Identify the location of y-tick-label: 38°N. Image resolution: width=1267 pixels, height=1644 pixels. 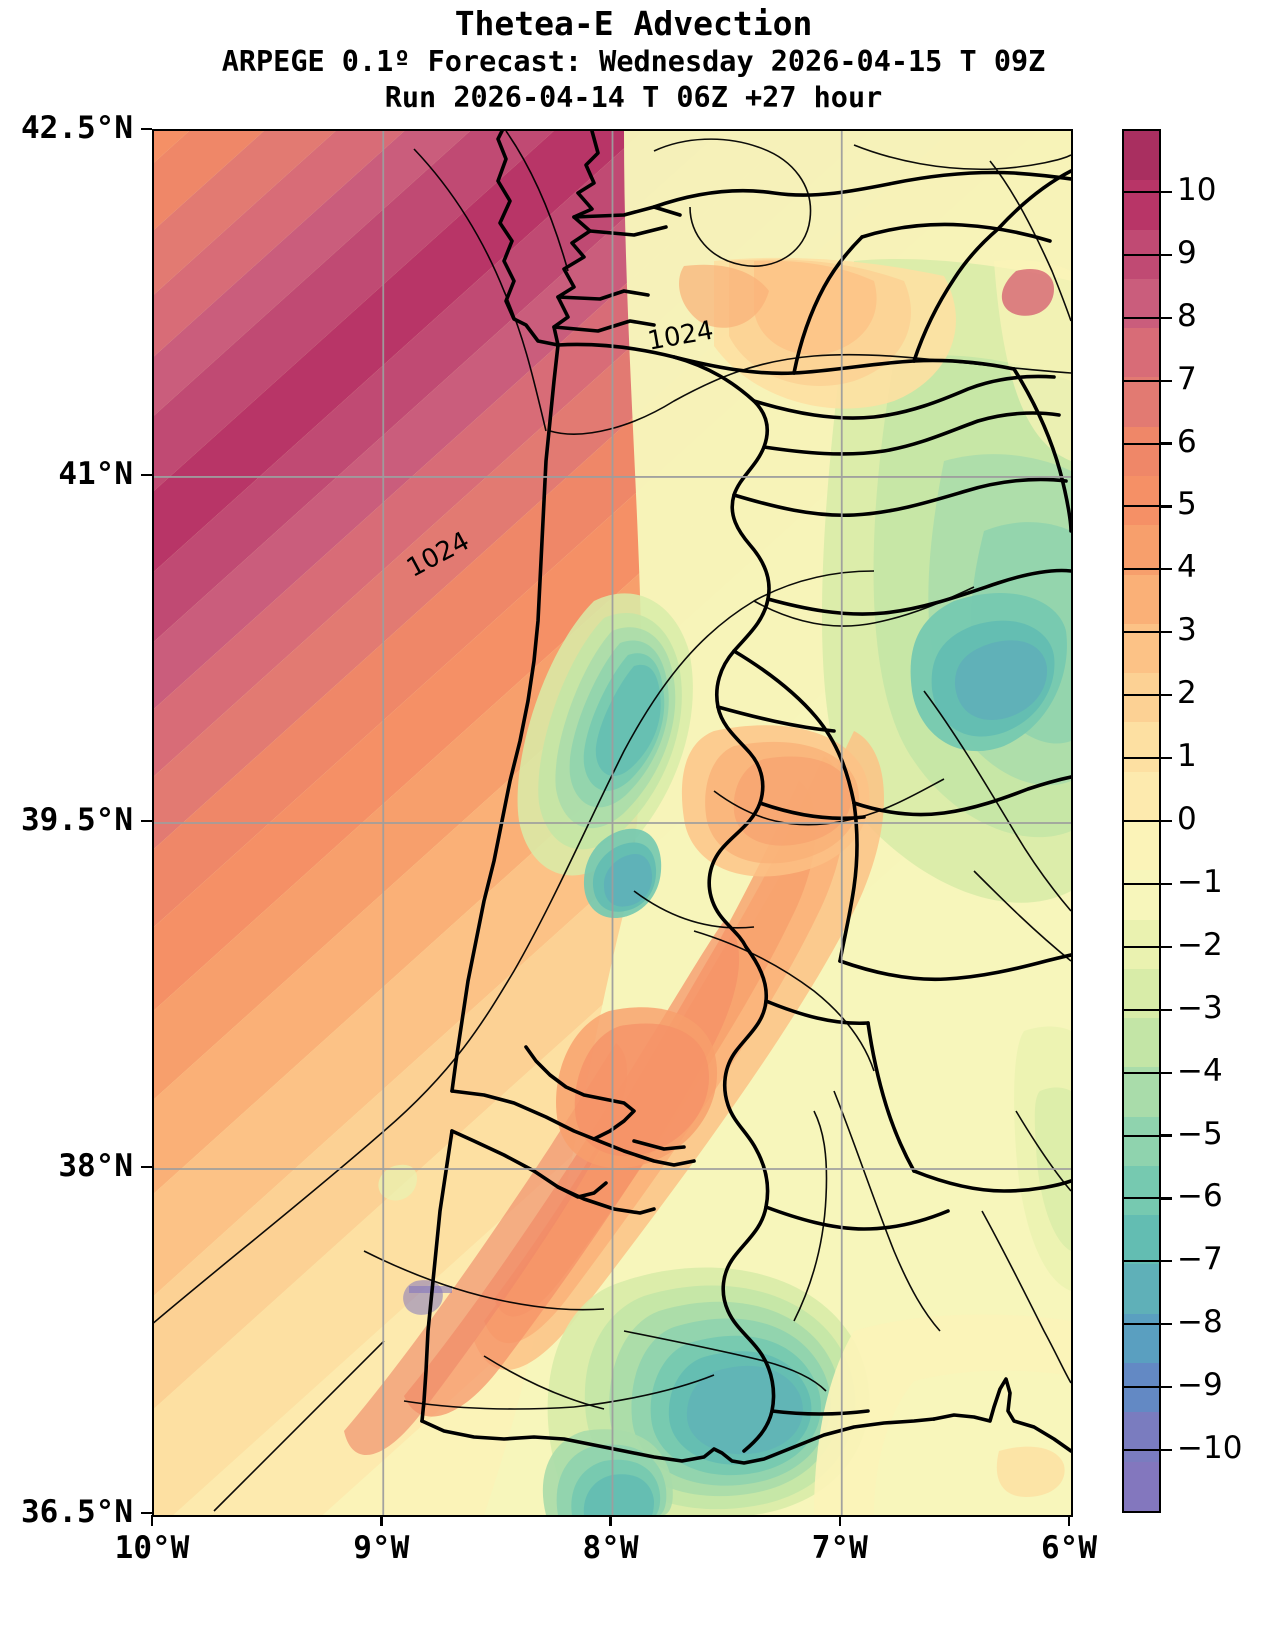
(95, 1166).